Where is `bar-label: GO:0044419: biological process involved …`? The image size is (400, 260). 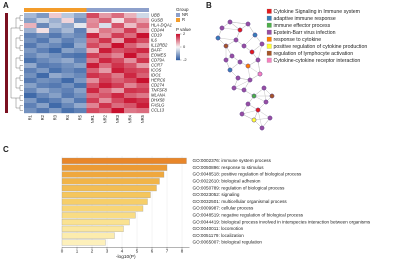 bar-label: GO:0044419: biological process involved … is located at coordinates (282, 221).